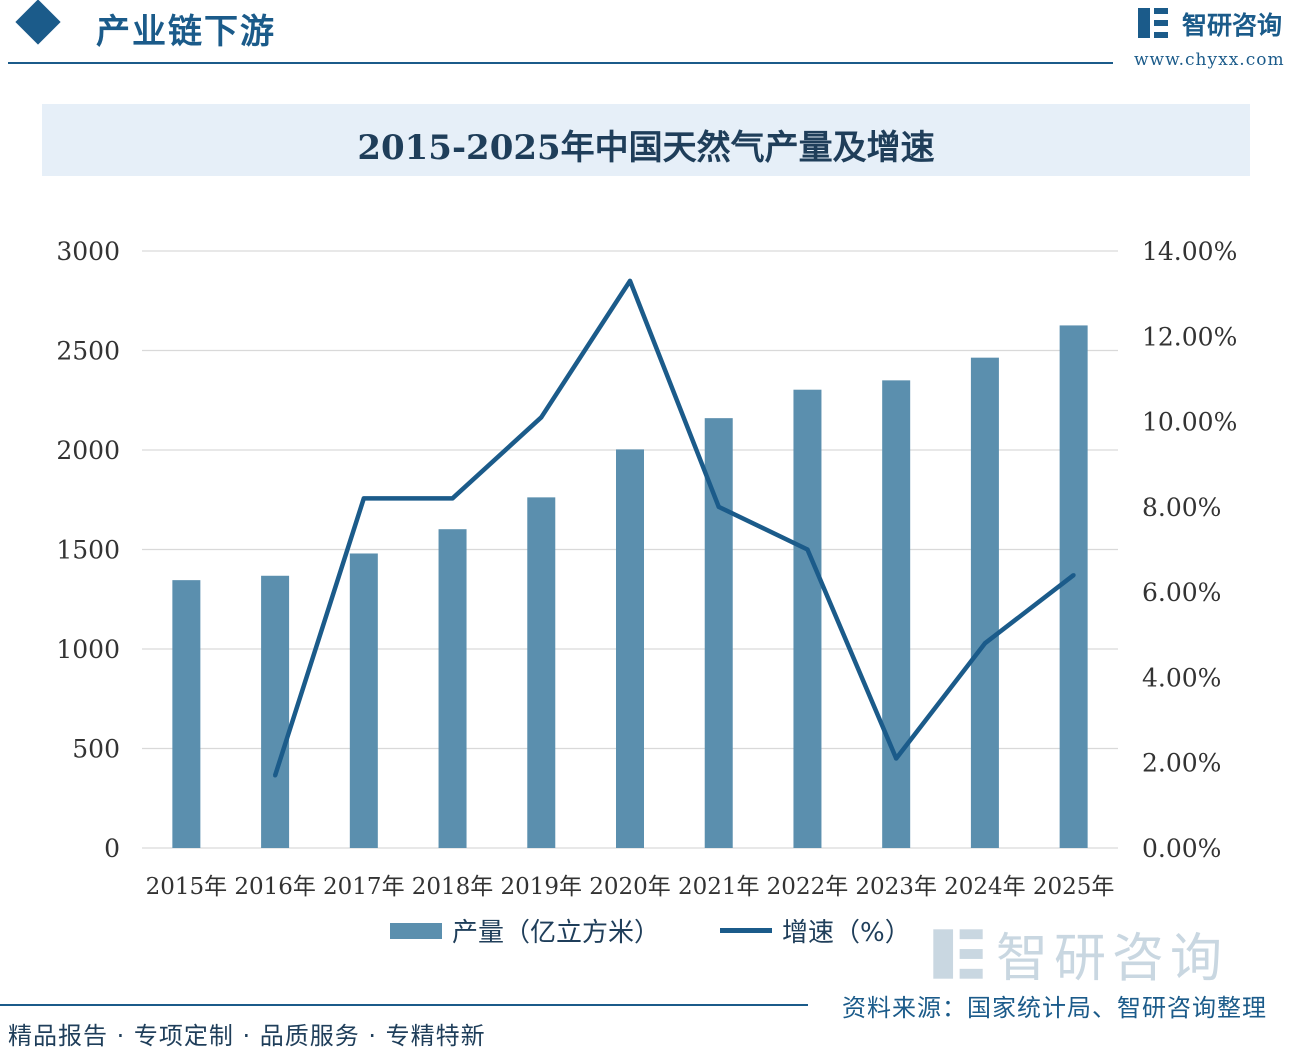 The width and height of the screenshot is (1296, 1051). I want to click on legend-item-production: 产量（亿立方米）, so click(525, 930).